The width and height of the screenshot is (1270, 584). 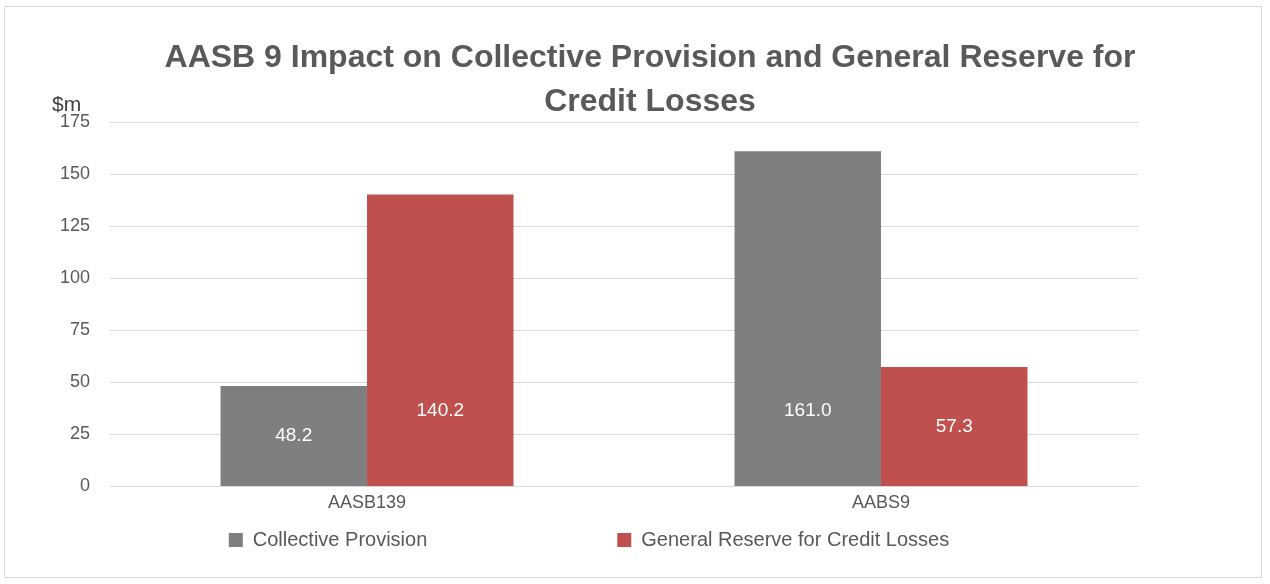 What do you see at coordinates (75, 277) in the screenshot?
I see `y-tick-label: 100` at bounding box center [75, 277].